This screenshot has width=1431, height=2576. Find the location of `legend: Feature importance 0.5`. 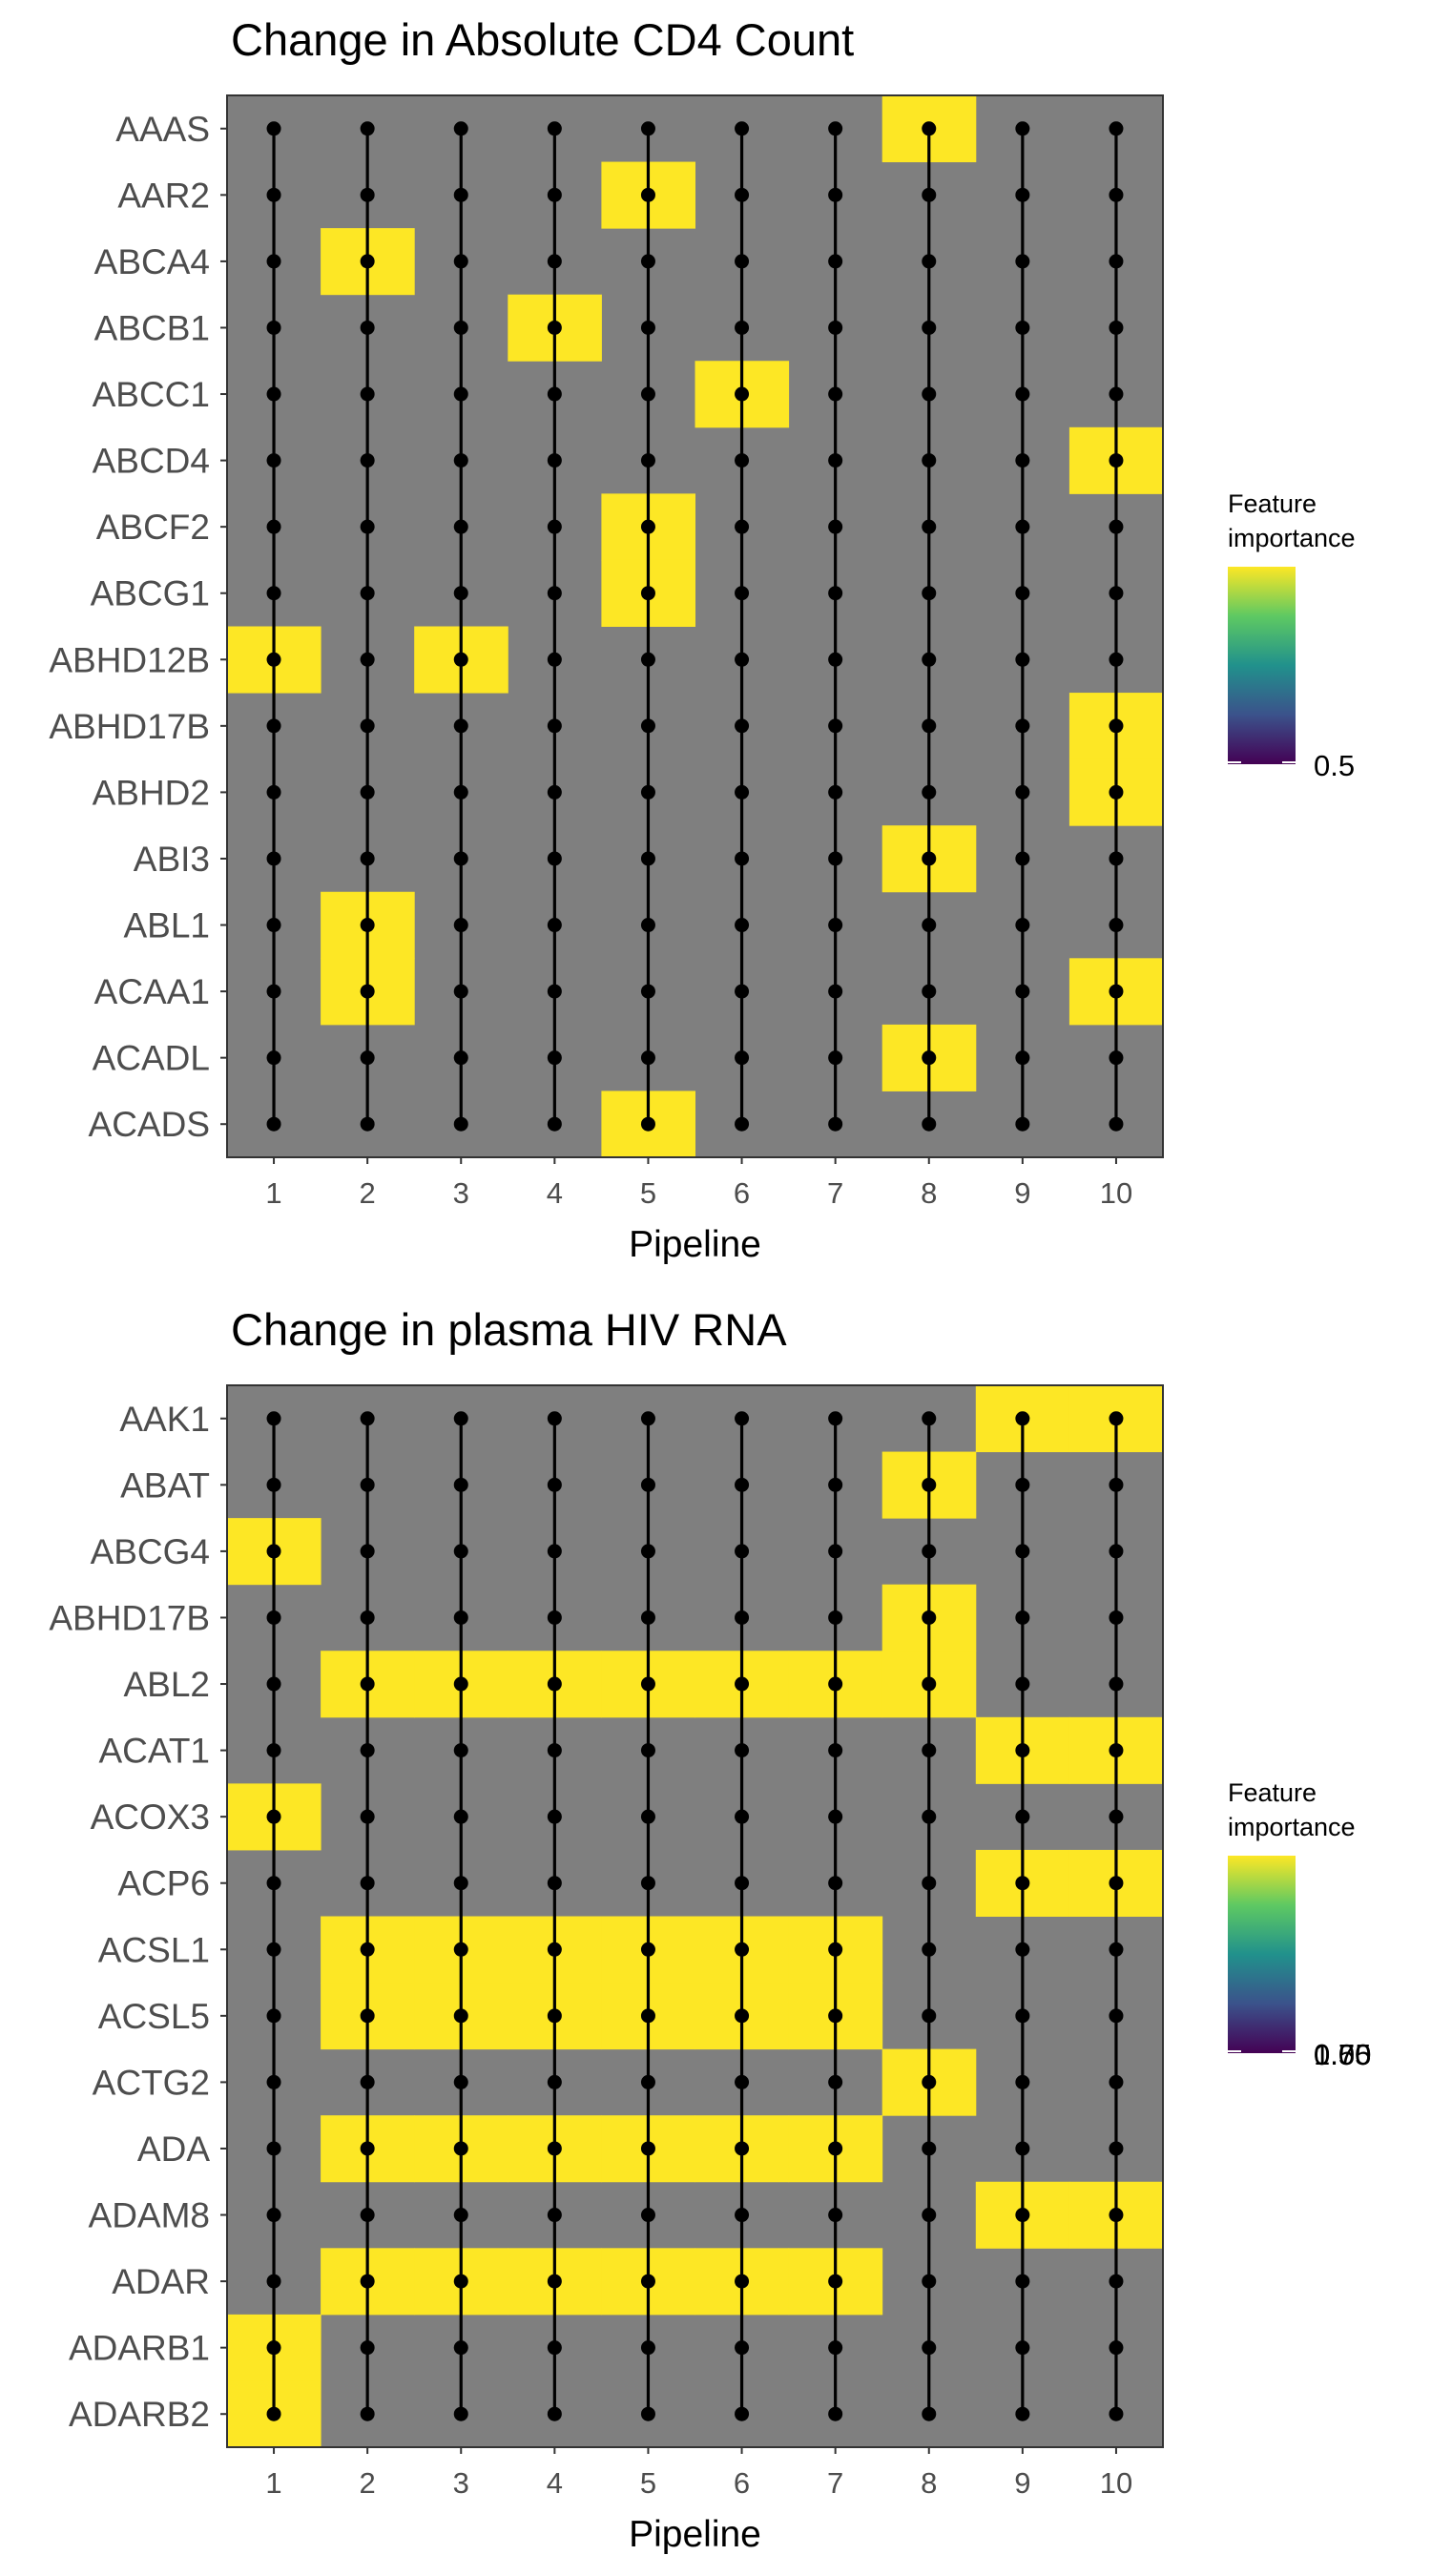

legend: Feature importance 0.5 is located at coordinates (1292, 635).